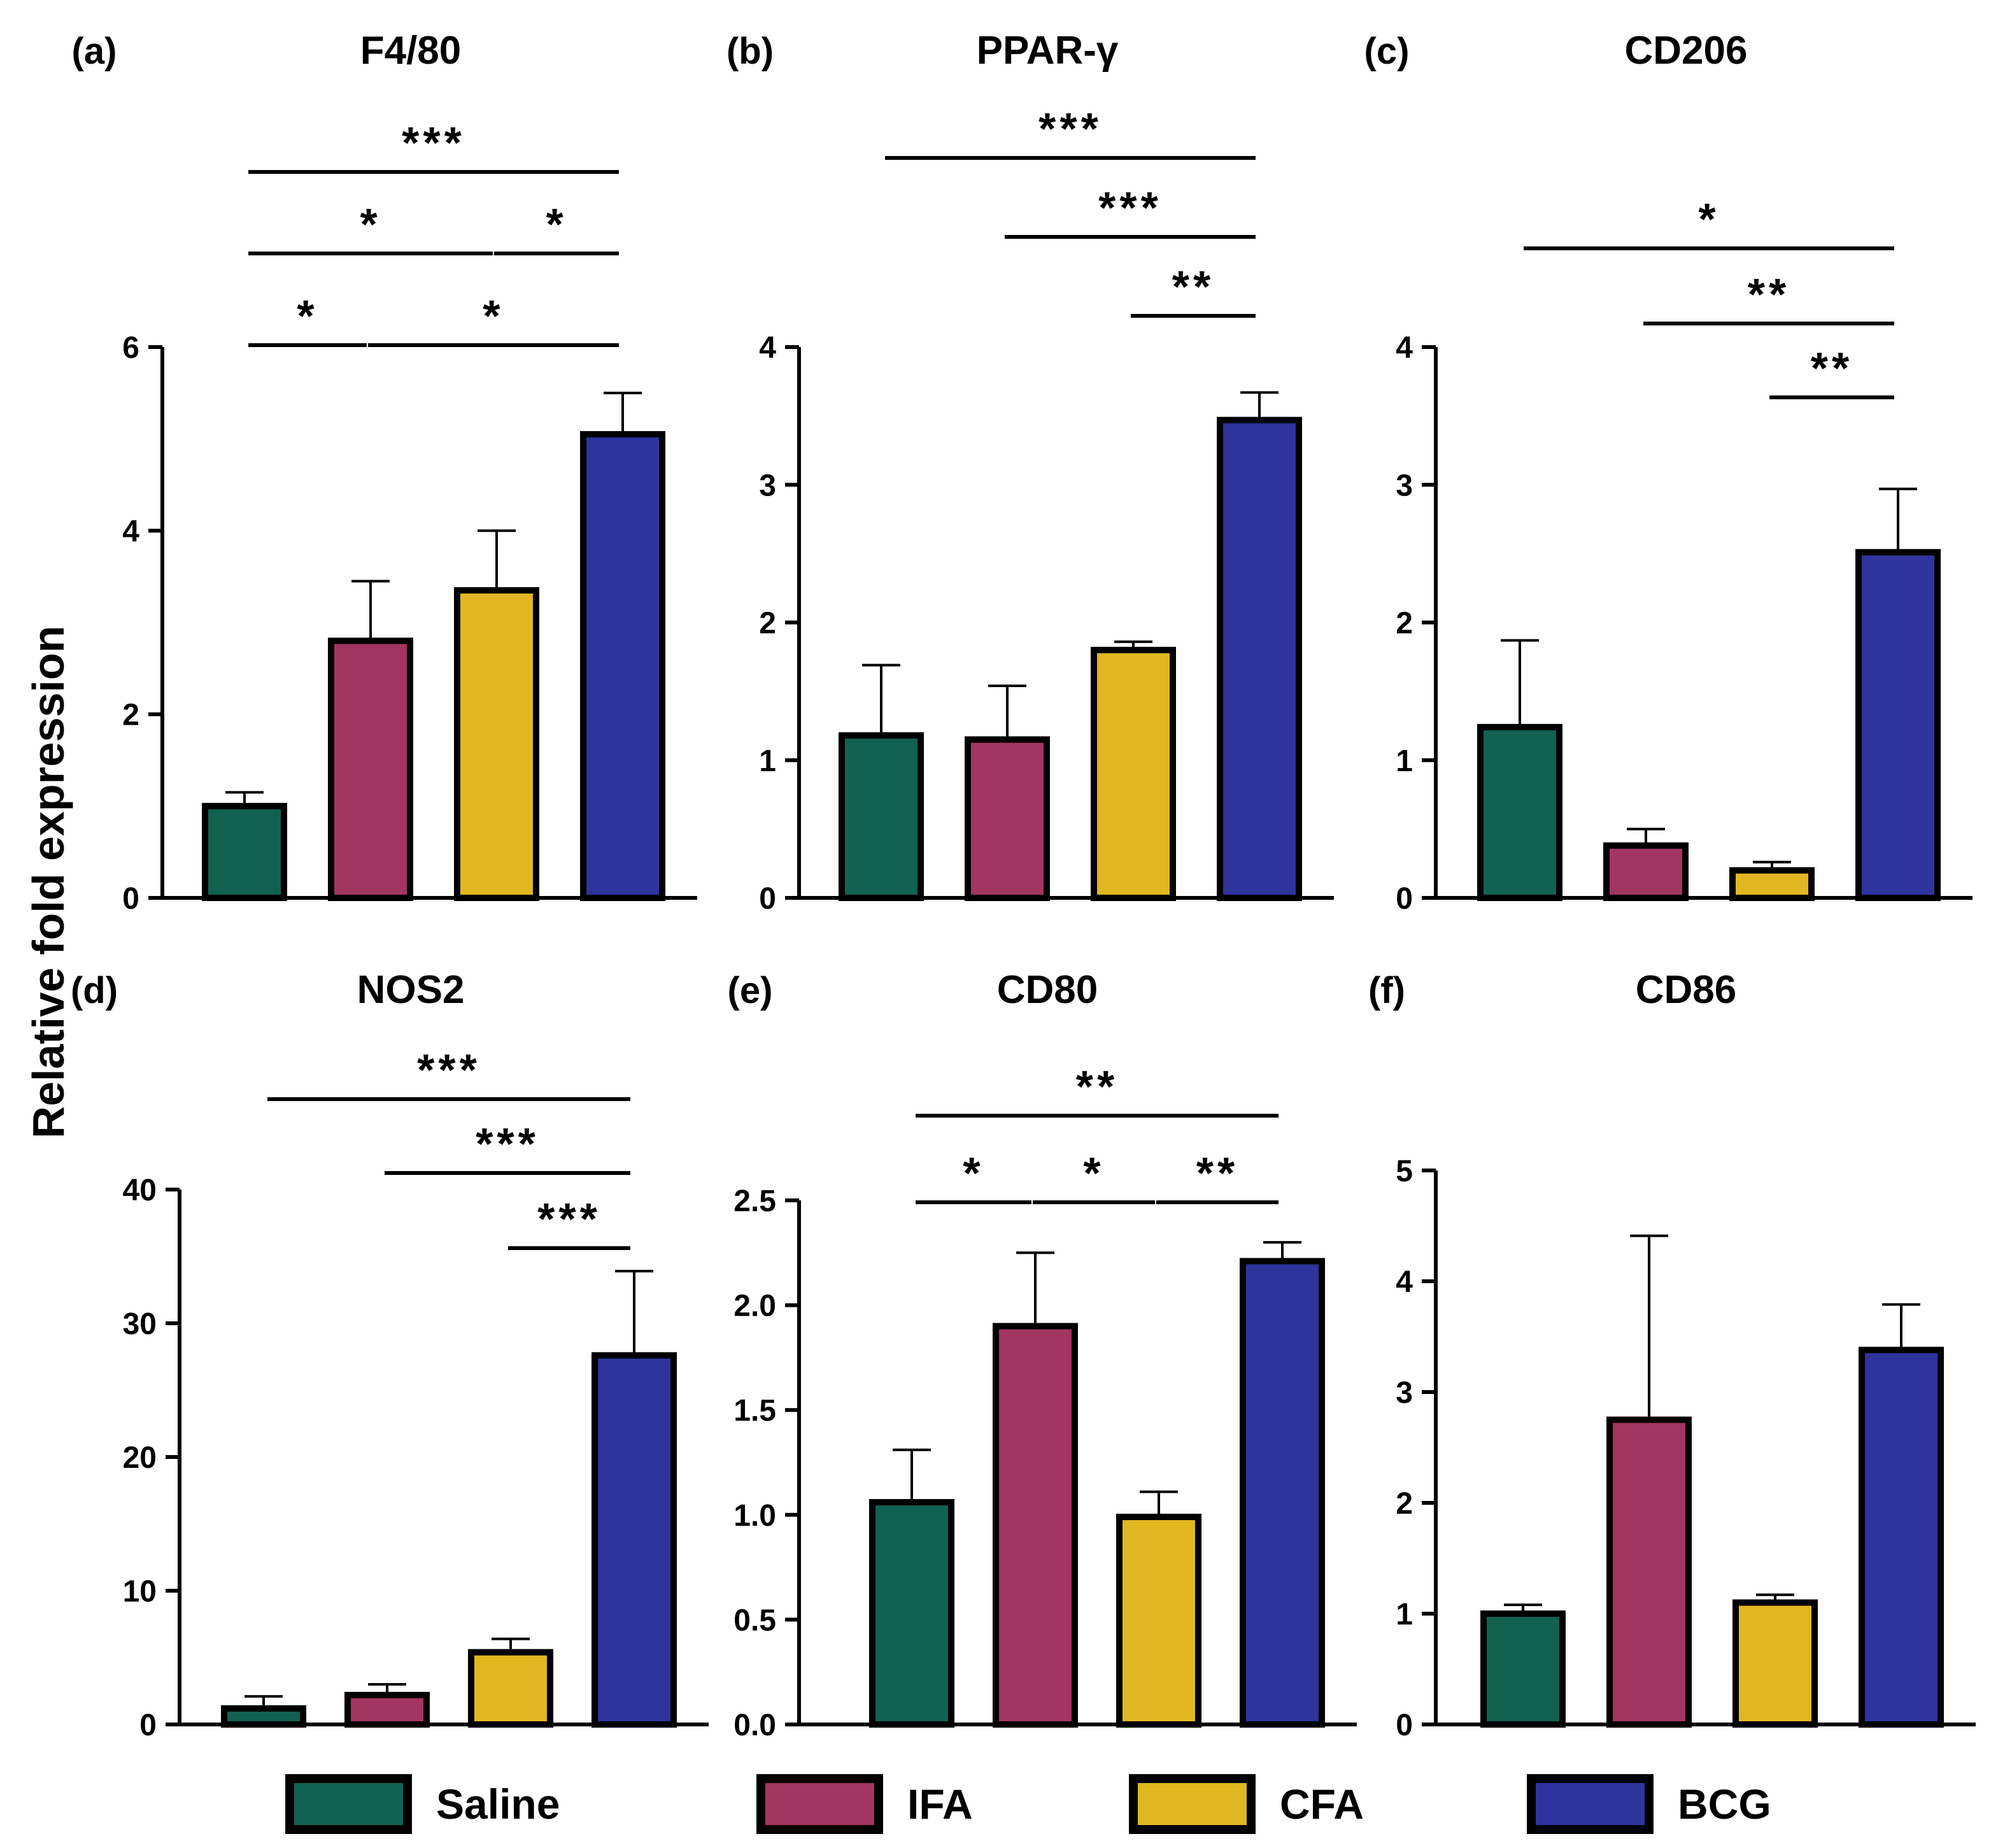 This screenshot has height=1848, width=2012. Describe the element at coordinates (411, 990) in the screenshot. I see `panel-title: NOS2` at that location.